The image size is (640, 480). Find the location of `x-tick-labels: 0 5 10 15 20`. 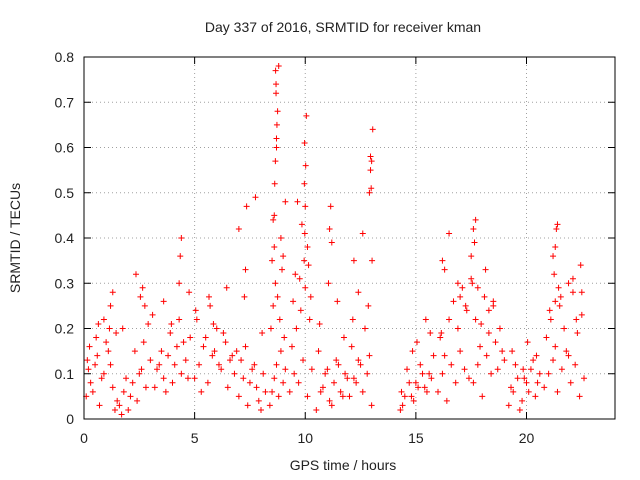

x-tick-labels: 0 5 10 15 20 is located at coordinates (307, 438).